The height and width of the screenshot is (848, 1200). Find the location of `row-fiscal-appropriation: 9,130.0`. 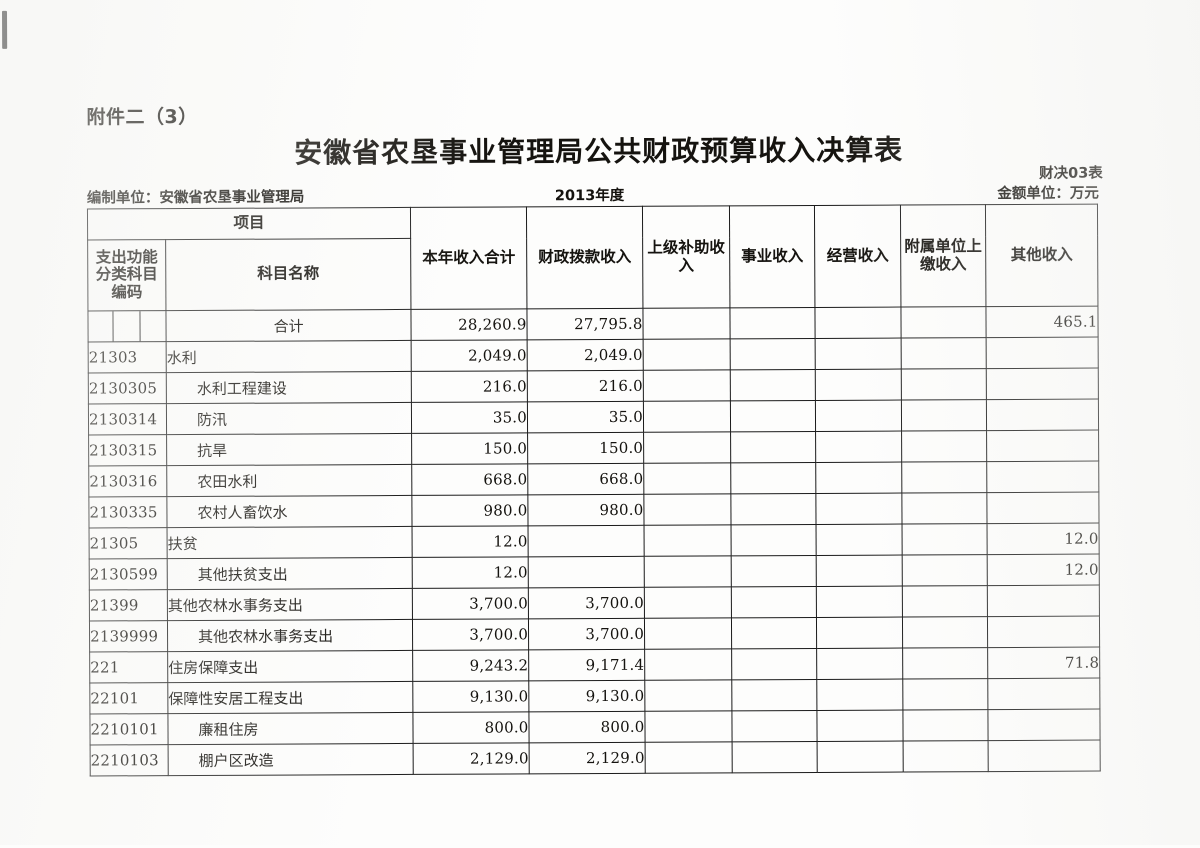

row-fiscal-appropriation: 9,130.0 is located at coordinates (586, 696).